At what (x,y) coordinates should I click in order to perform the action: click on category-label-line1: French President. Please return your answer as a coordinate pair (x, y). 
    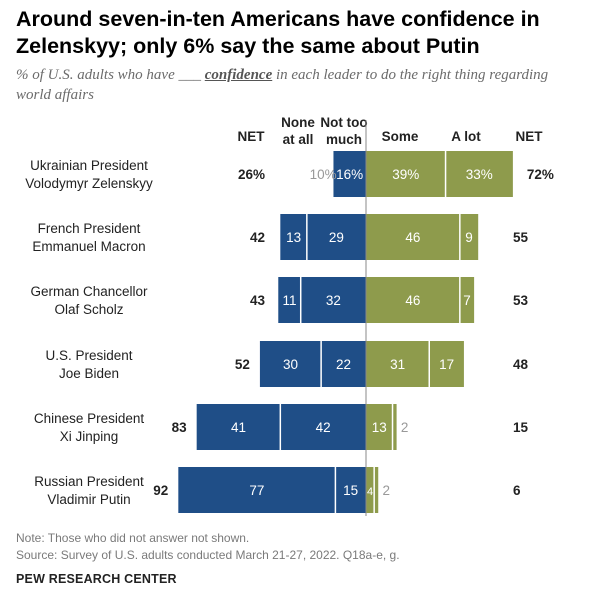
    Looking at the image, I should click on (89, 228).